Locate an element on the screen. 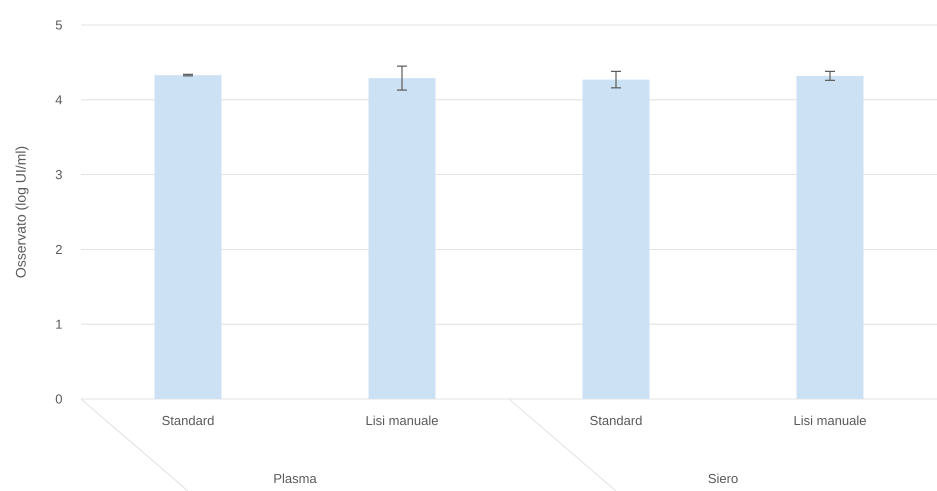 This screenshot has width=937, height=491. y-tick-label: 1 is located at coordinates (59, 324).